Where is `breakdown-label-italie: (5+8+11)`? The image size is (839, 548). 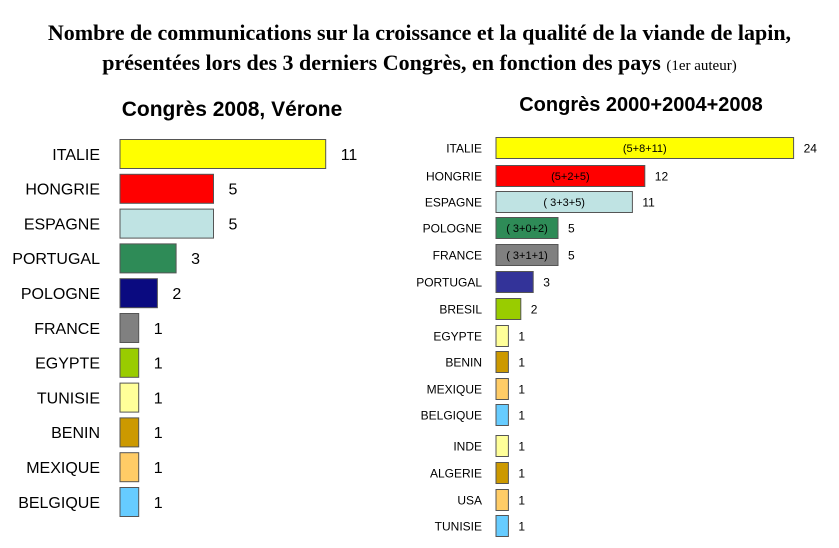
breakdown-label-italie: (5+8+11) is located at coordinates (645, 149).